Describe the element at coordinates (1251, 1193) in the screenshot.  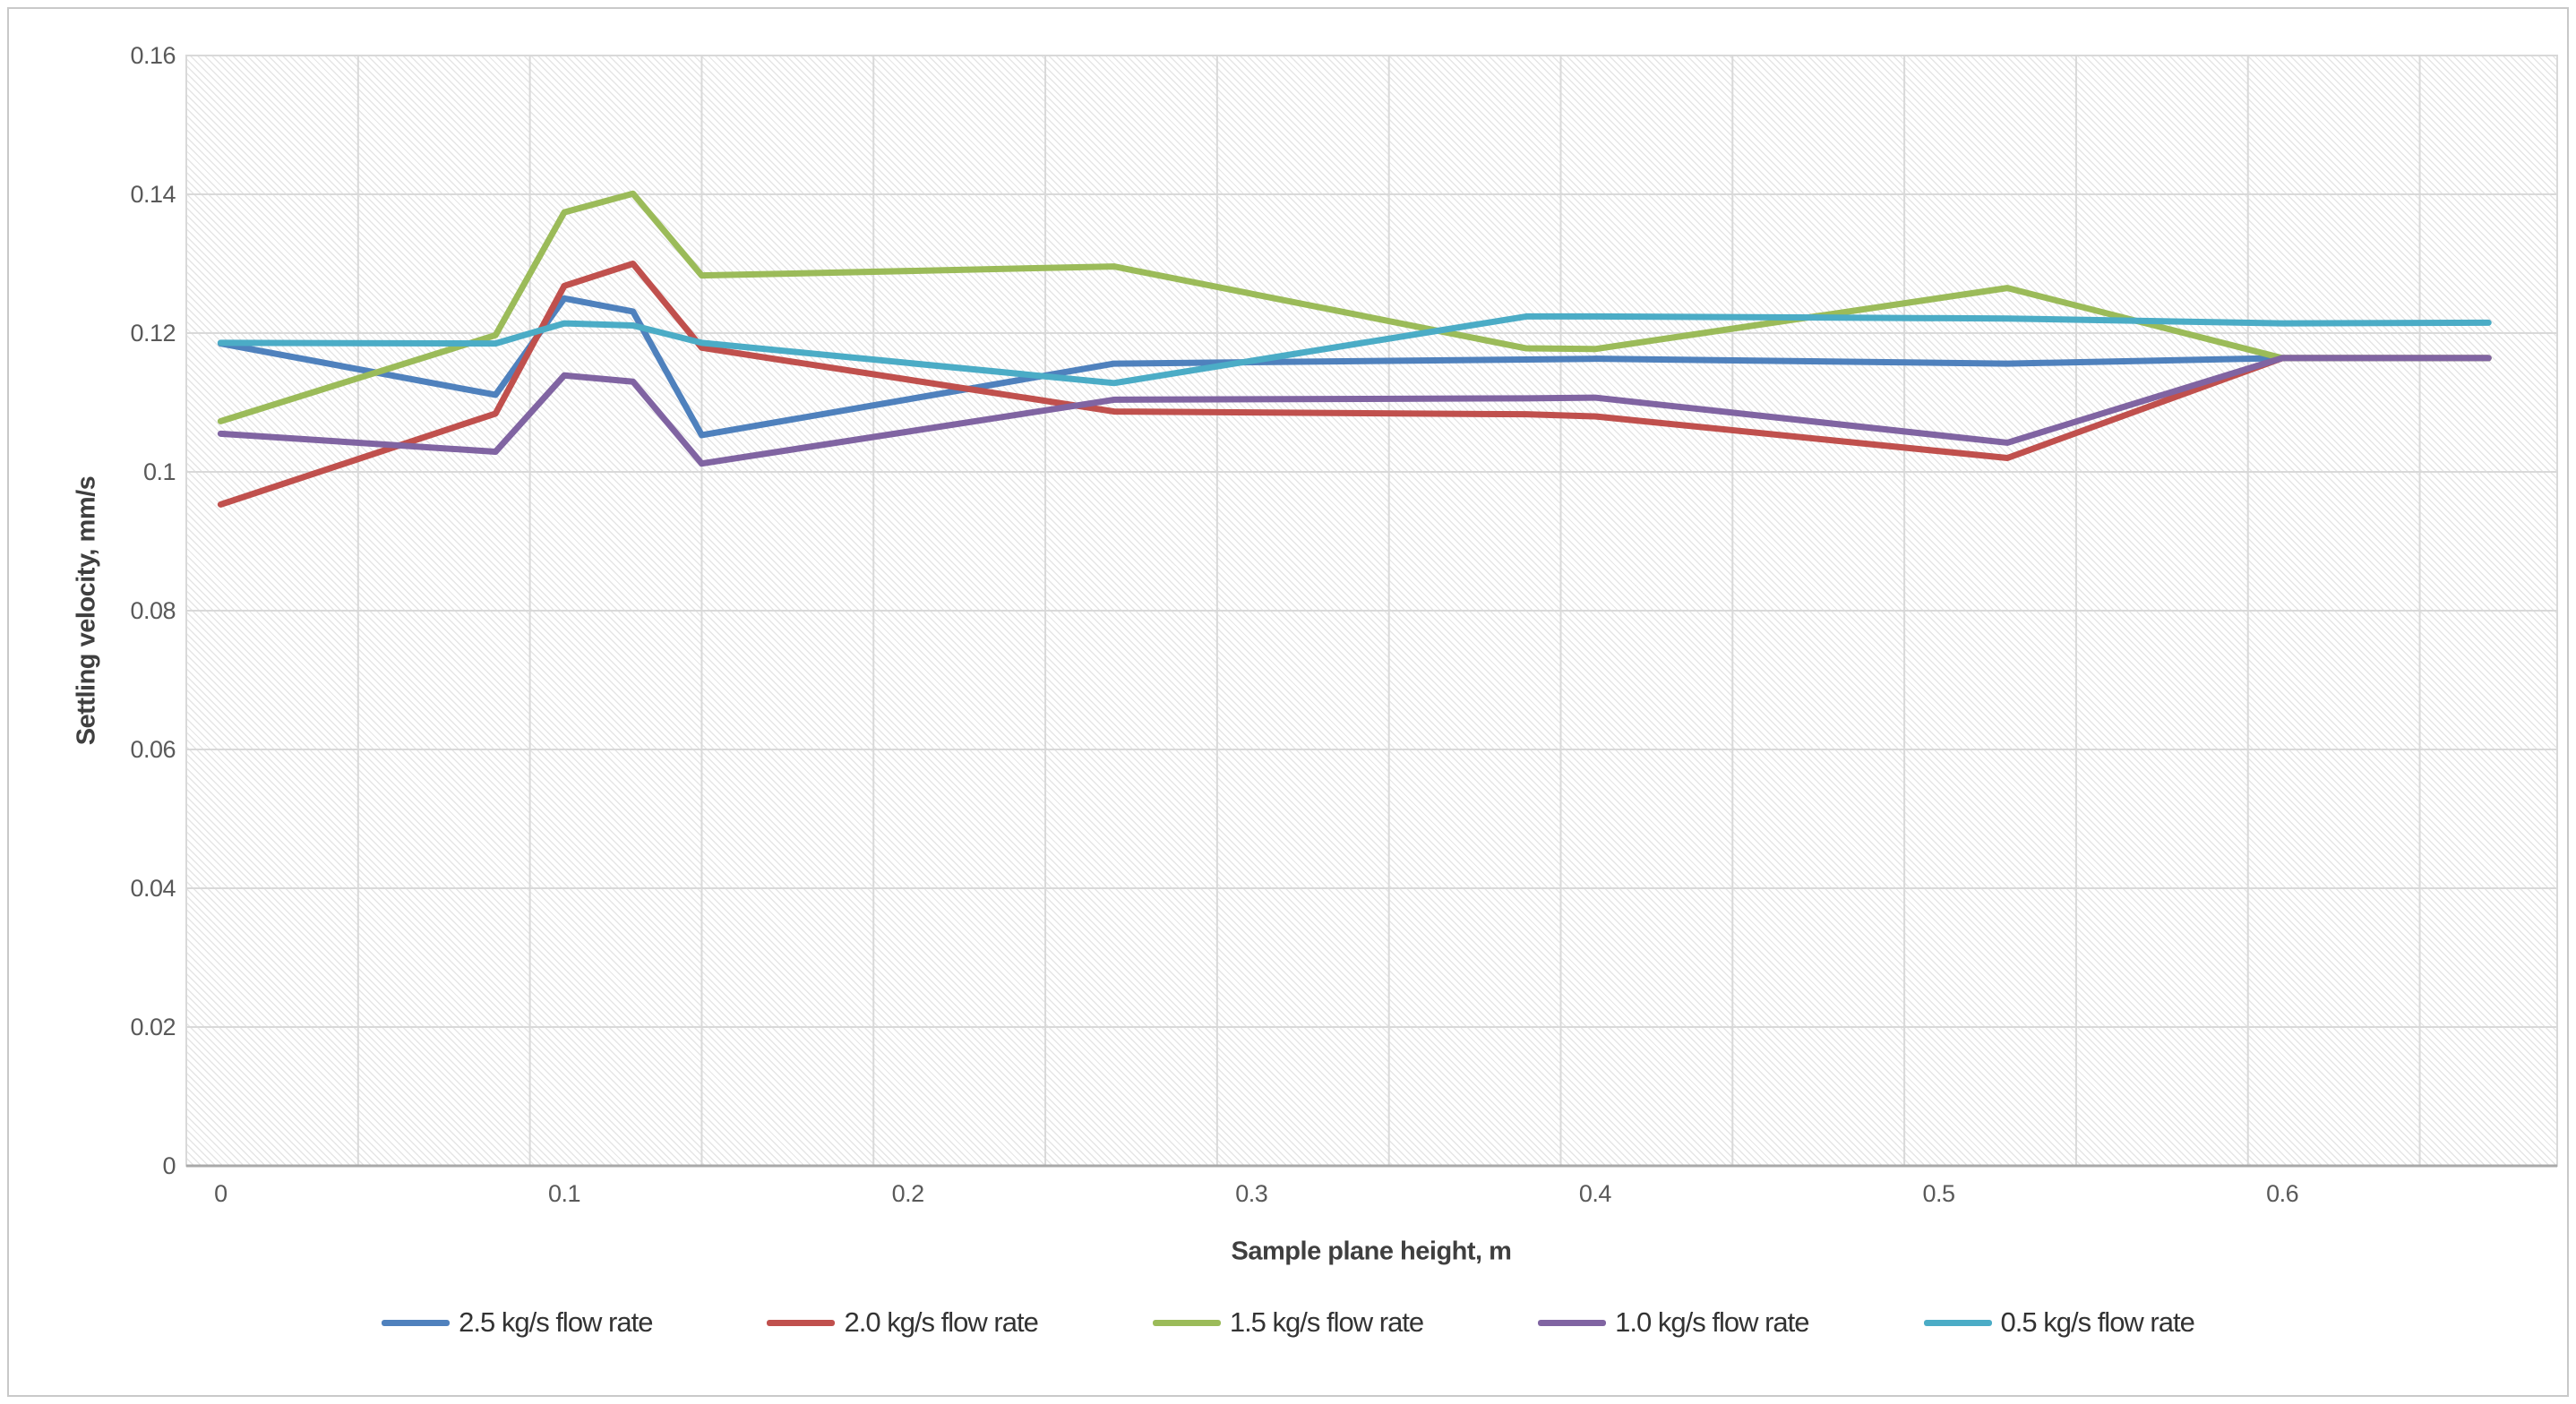
I see `x-tick-label: 0.3` at that location.